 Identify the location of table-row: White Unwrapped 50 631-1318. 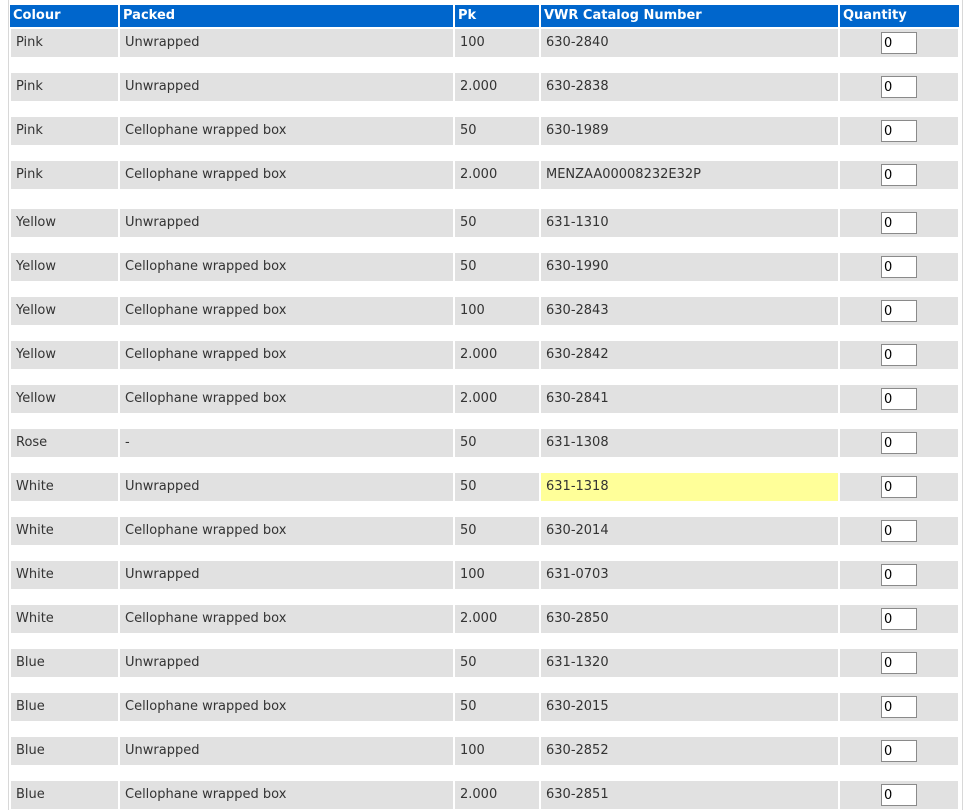
(483, 487).